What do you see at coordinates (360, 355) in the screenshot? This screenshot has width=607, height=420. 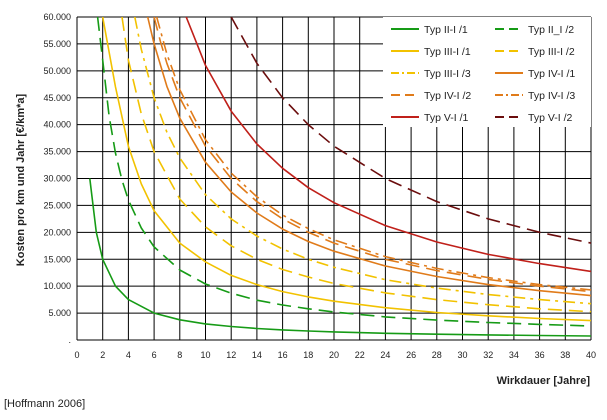 I see `x-tick-label: 22` at bounding box center [360, 355].